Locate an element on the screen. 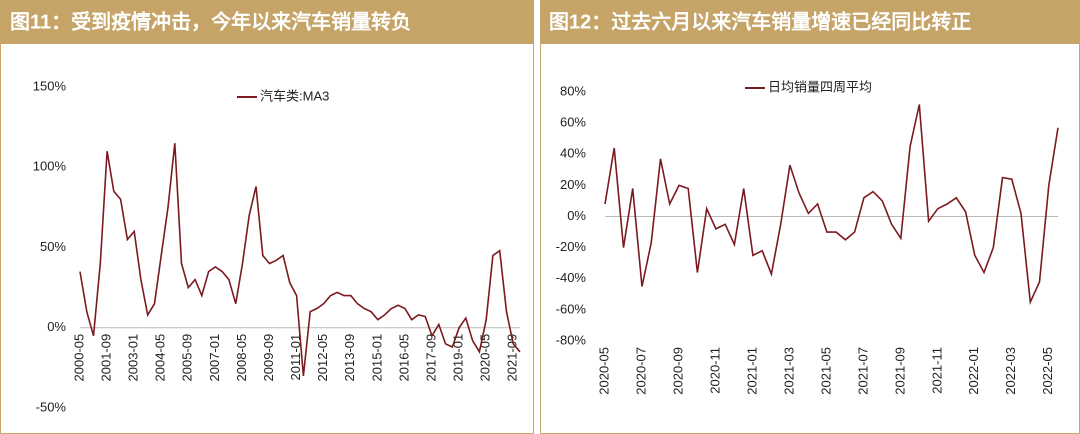  x-tick-label: 2007-01 is located at coordinates (214, 358).